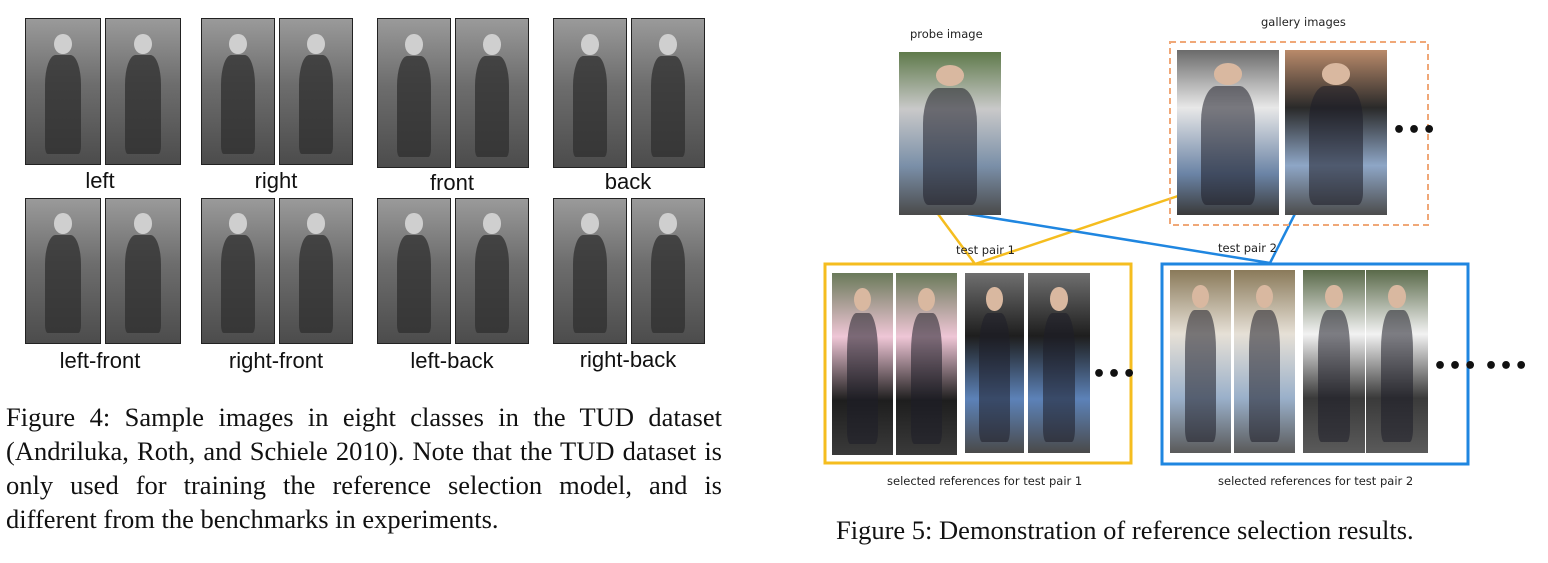 Image resolution: width=1548 pixels, height=563 pixels. I want to click on sample-pair-front, so click(453, 93).